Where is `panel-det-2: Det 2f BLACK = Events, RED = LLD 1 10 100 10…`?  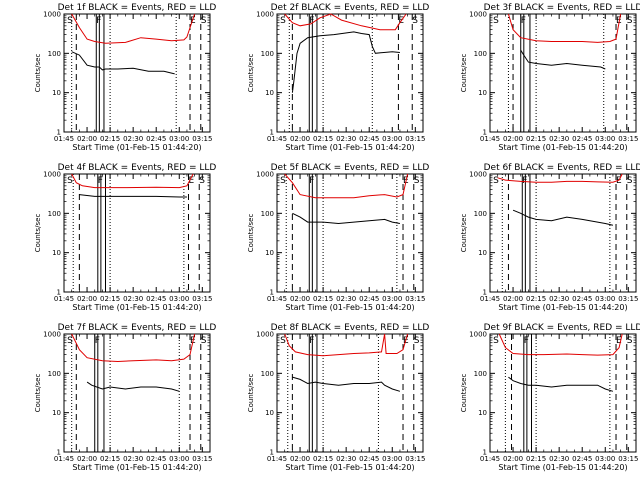
panel-det-2: Det 2f BLACK = Events, RED = LLD 1 10 100 10… is located at coordinates (338, 77).